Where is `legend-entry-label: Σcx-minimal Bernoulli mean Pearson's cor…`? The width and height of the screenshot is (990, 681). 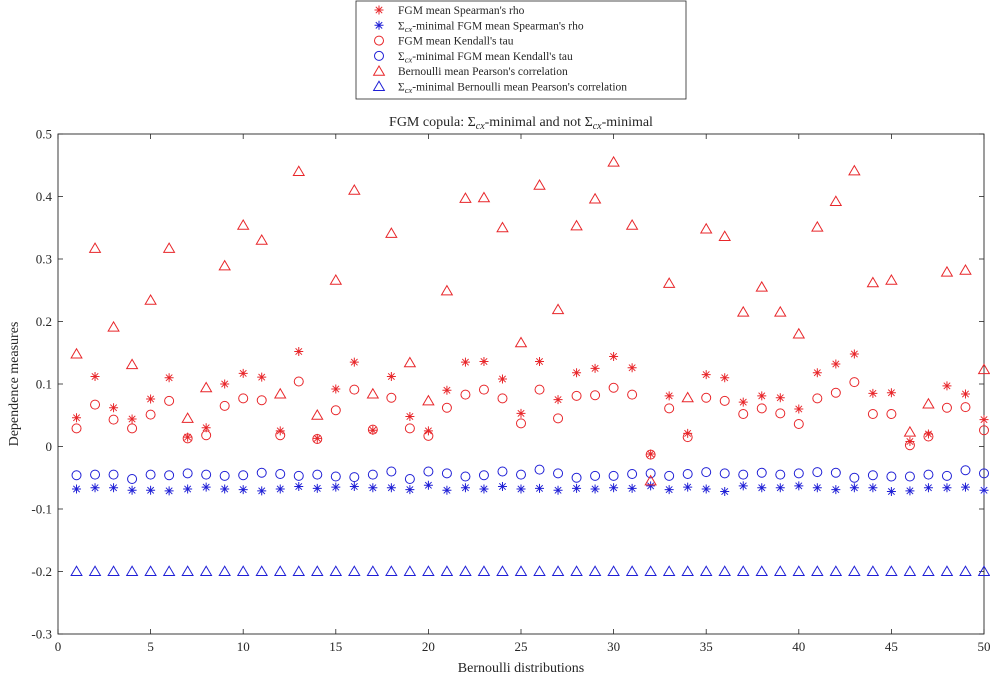 legend-entry-label: Σcx-minimal Bernoulli mean Pearson's cor… is located at coordinates (512, 89).